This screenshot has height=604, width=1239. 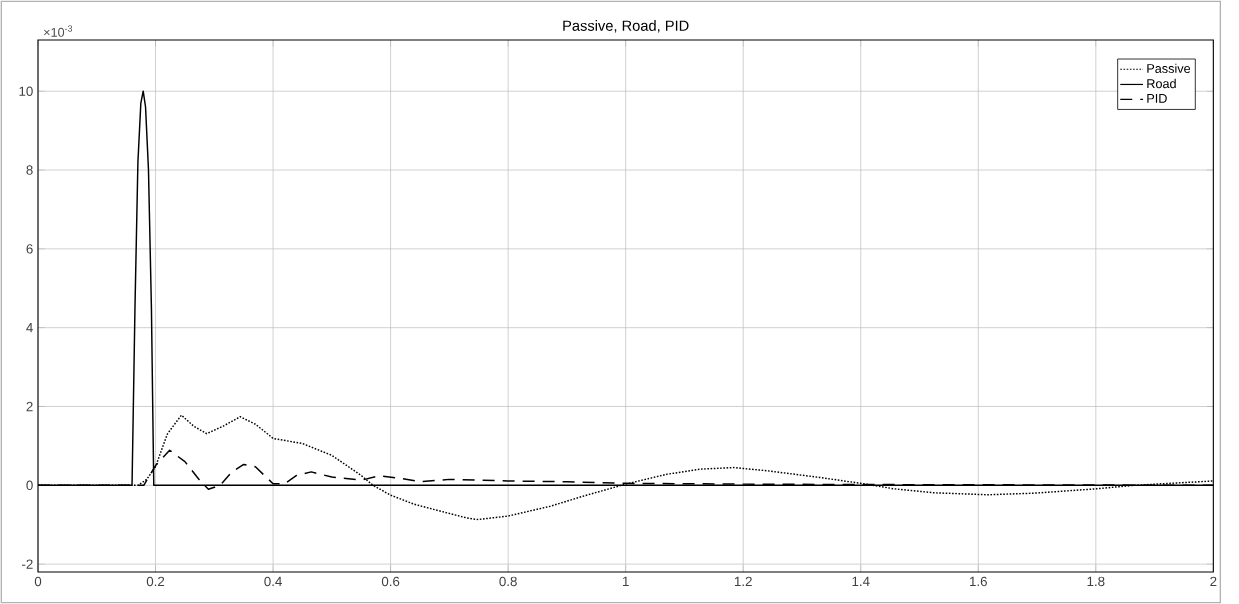 I want to click on x-tick-label: 1, so click(x=625, y=581).